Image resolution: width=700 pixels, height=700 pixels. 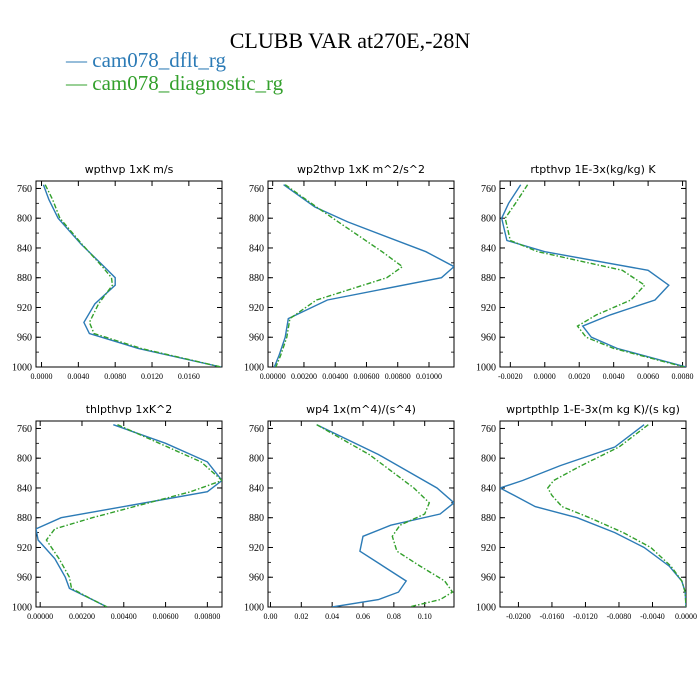 I want to click on x-tick-label: 0.06, so click(x=363, y=616).